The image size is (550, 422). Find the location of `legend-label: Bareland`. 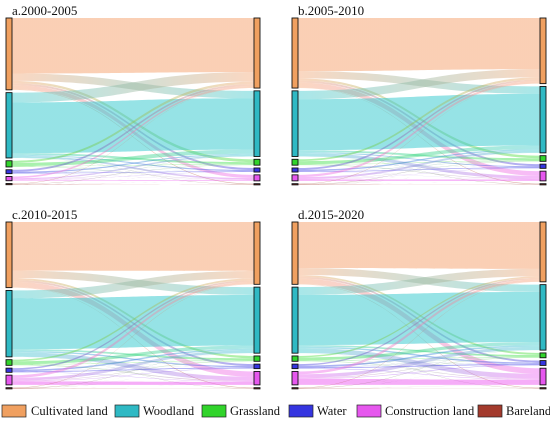

legend-label: Bareland is located at coordinates (528, 411).